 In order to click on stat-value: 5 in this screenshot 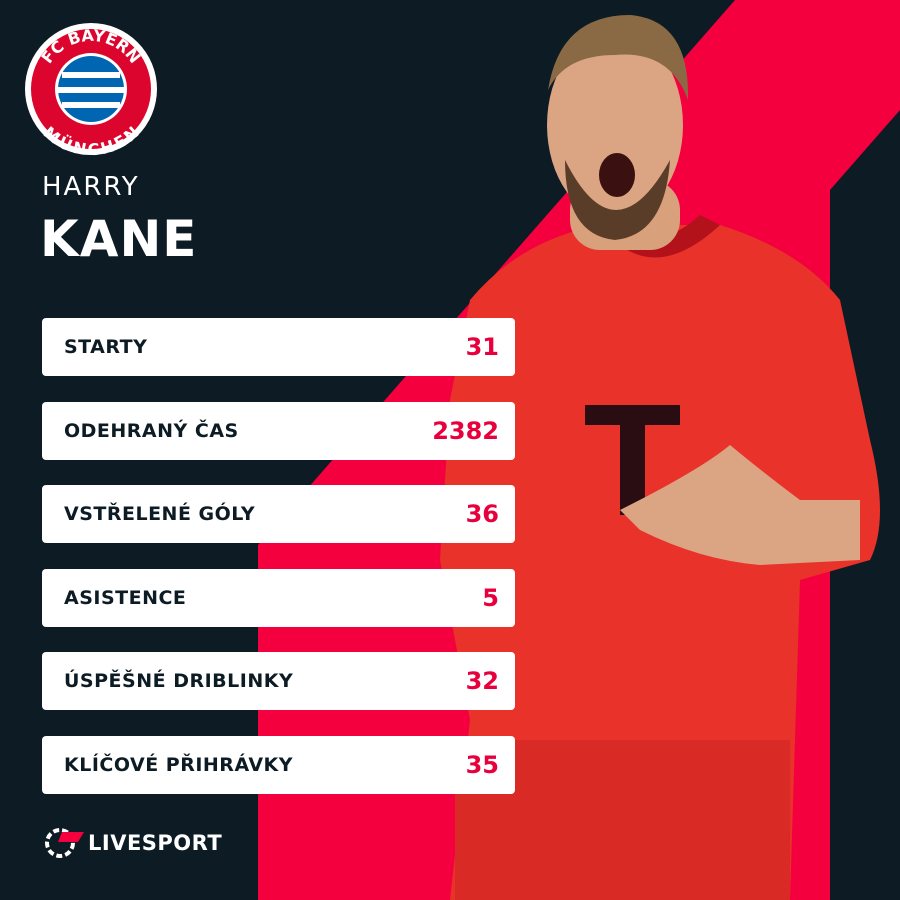, I will do `click(490, 597)`.